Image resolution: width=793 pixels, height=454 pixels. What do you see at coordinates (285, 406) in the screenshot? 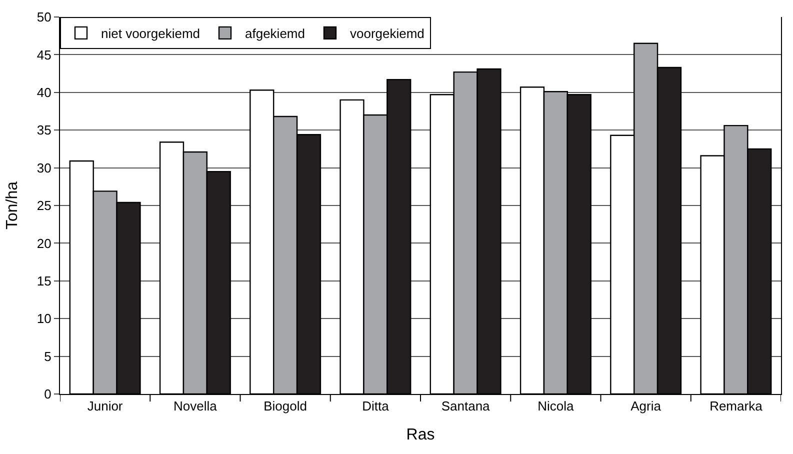
I see `x-tick-label: Biogold` at bounding box center [285, 406].